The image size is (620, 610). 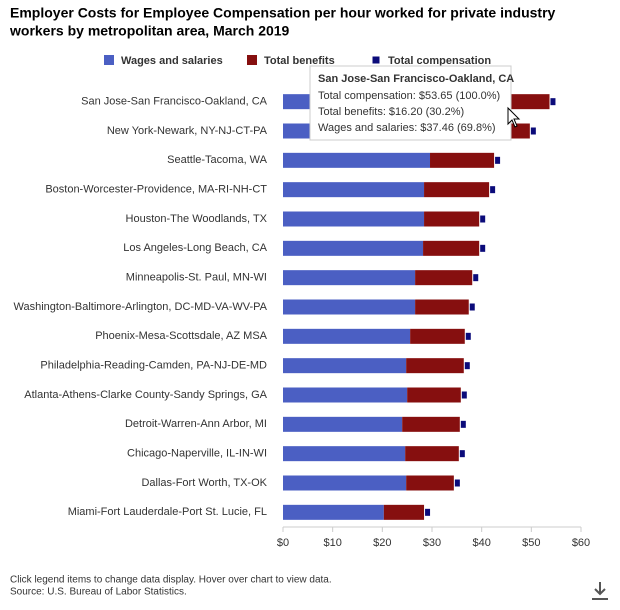 I want to click on x-tick-label: $10, so click(x=332, y=543).